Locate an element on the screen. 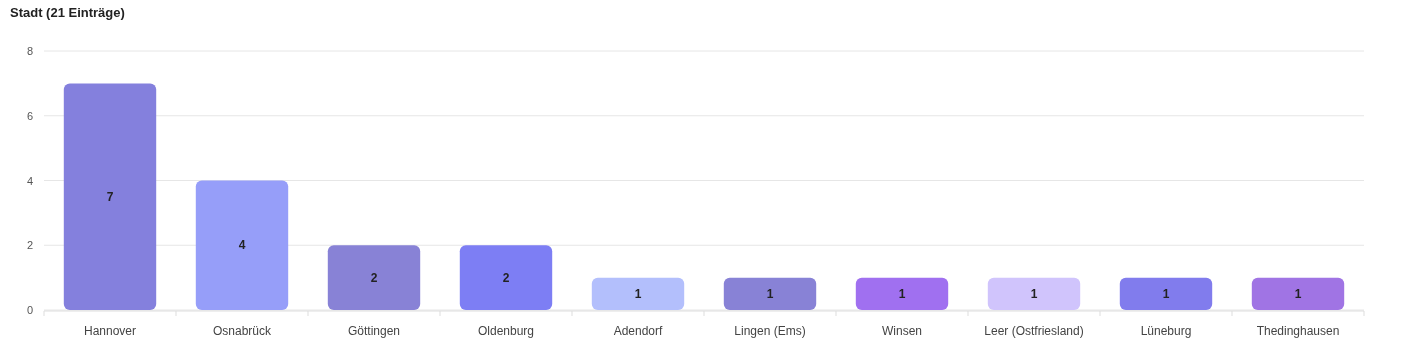  y-tick-label: 0 is located at coordinates (29, 310).